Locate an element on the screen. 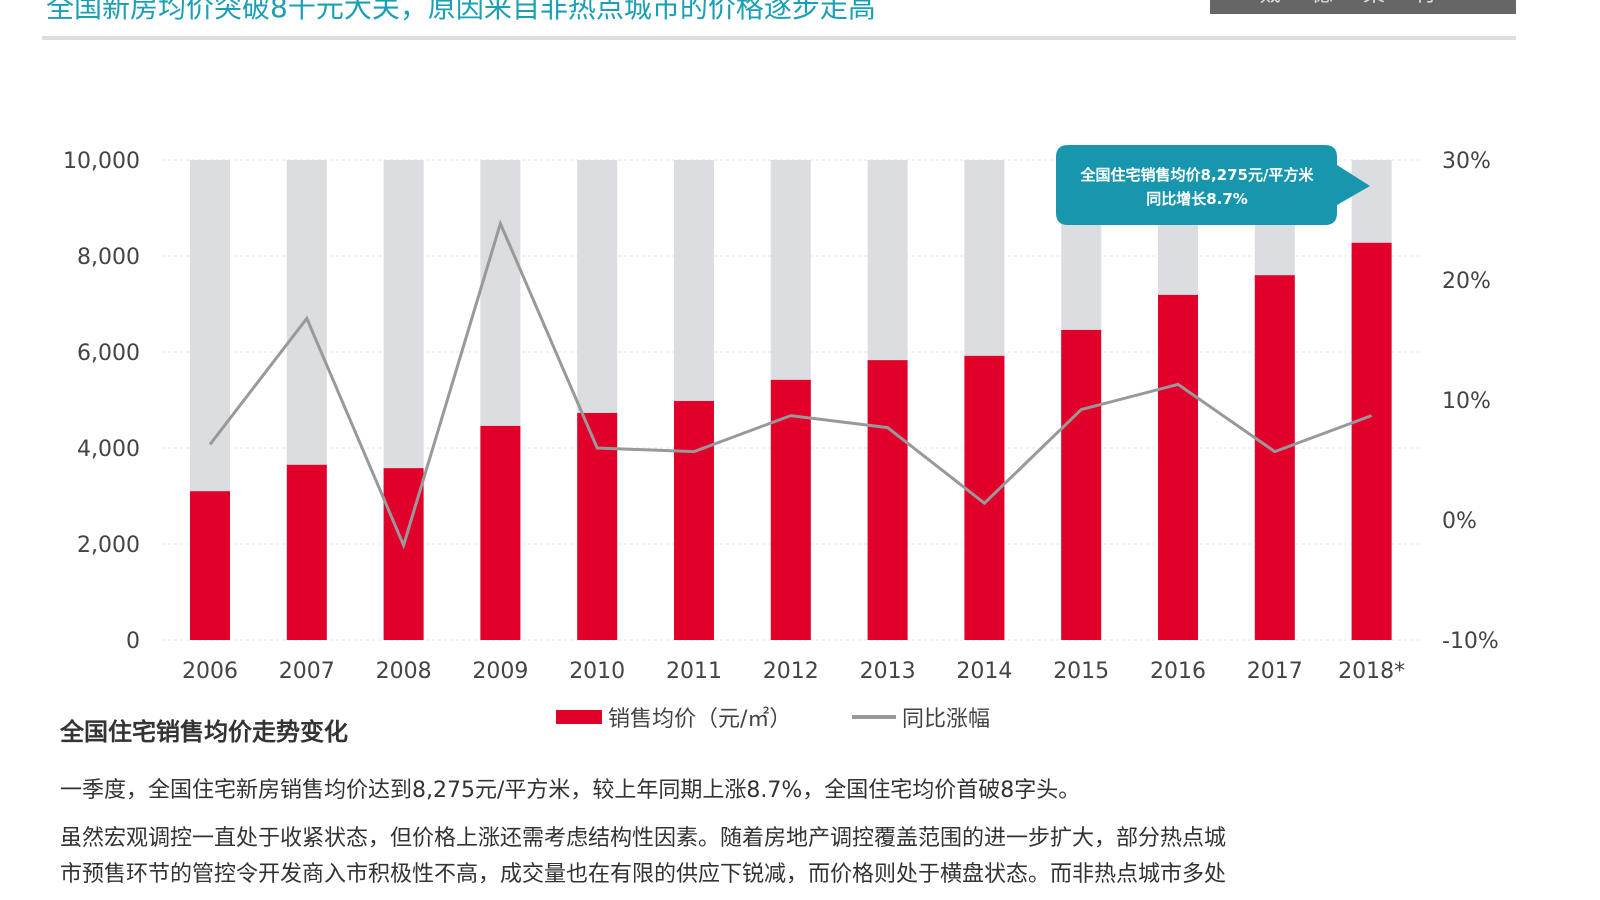  x-tick-label: 2018* is located at coordinates (1371, 671).